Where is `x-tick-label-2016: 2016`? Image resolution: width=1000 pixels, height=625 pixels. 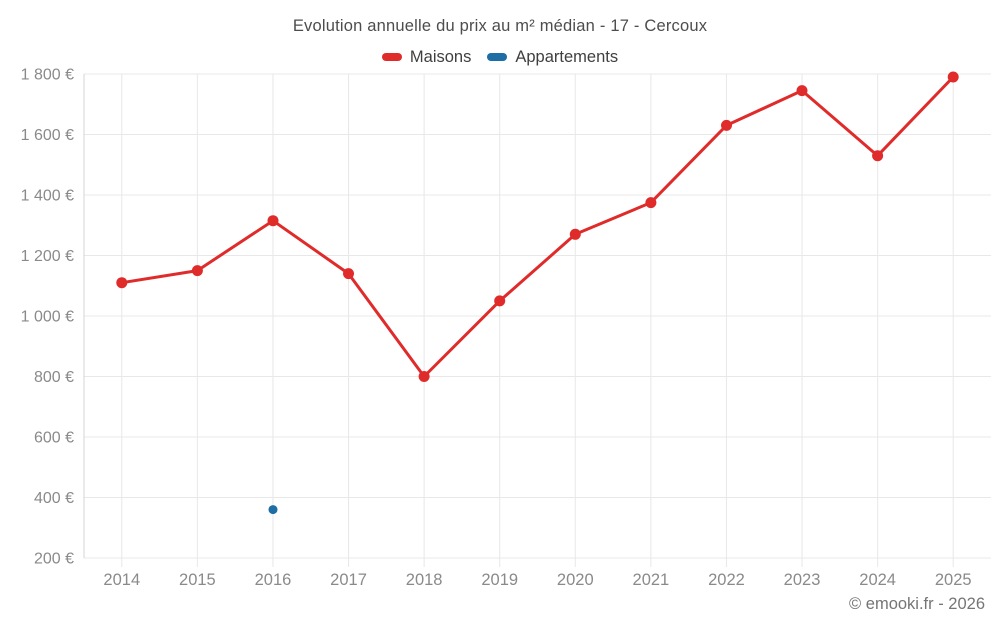
x-tick-label-2016: 2016 is located at coordinates (273, 580).